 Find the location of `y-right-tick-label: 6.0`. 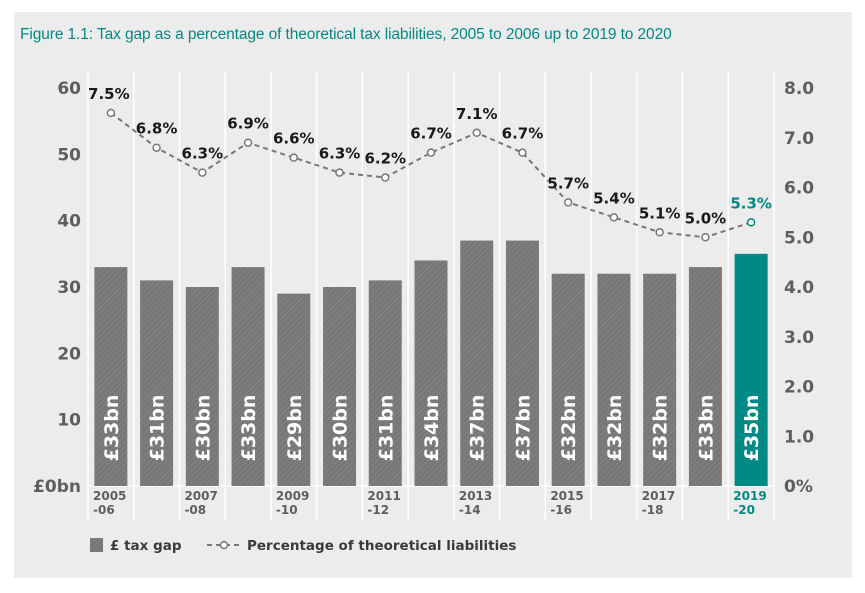

y-right-tick-label: 6.0 is located at coordinates (799, 189).